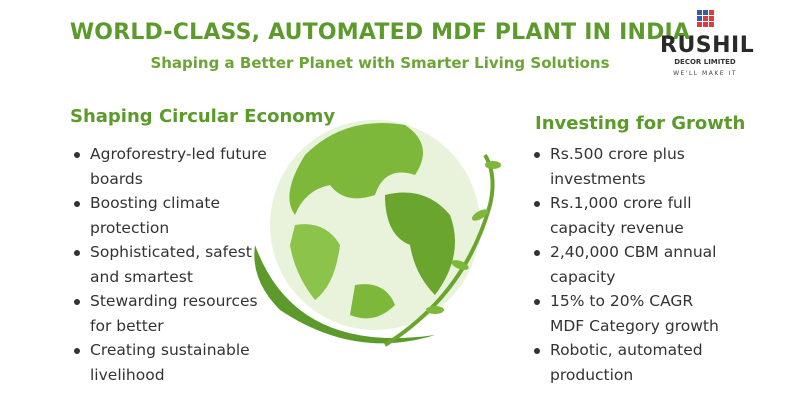 This screenshot has height=400, width=800. Describe the element at coordinates (170, 166) in the screenshot. I see `list-item: Agroforestry-led future boards` at that location.